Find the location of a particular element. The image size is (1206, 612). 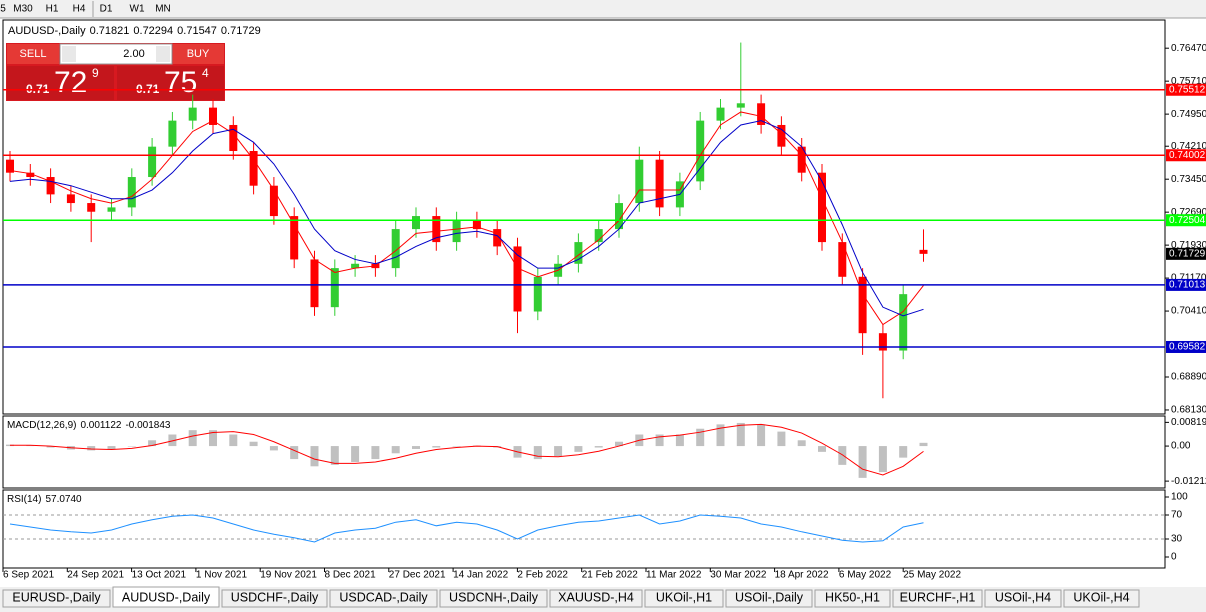

tab-label: USDCAD-,Daily is located at coordinates (383, 597).